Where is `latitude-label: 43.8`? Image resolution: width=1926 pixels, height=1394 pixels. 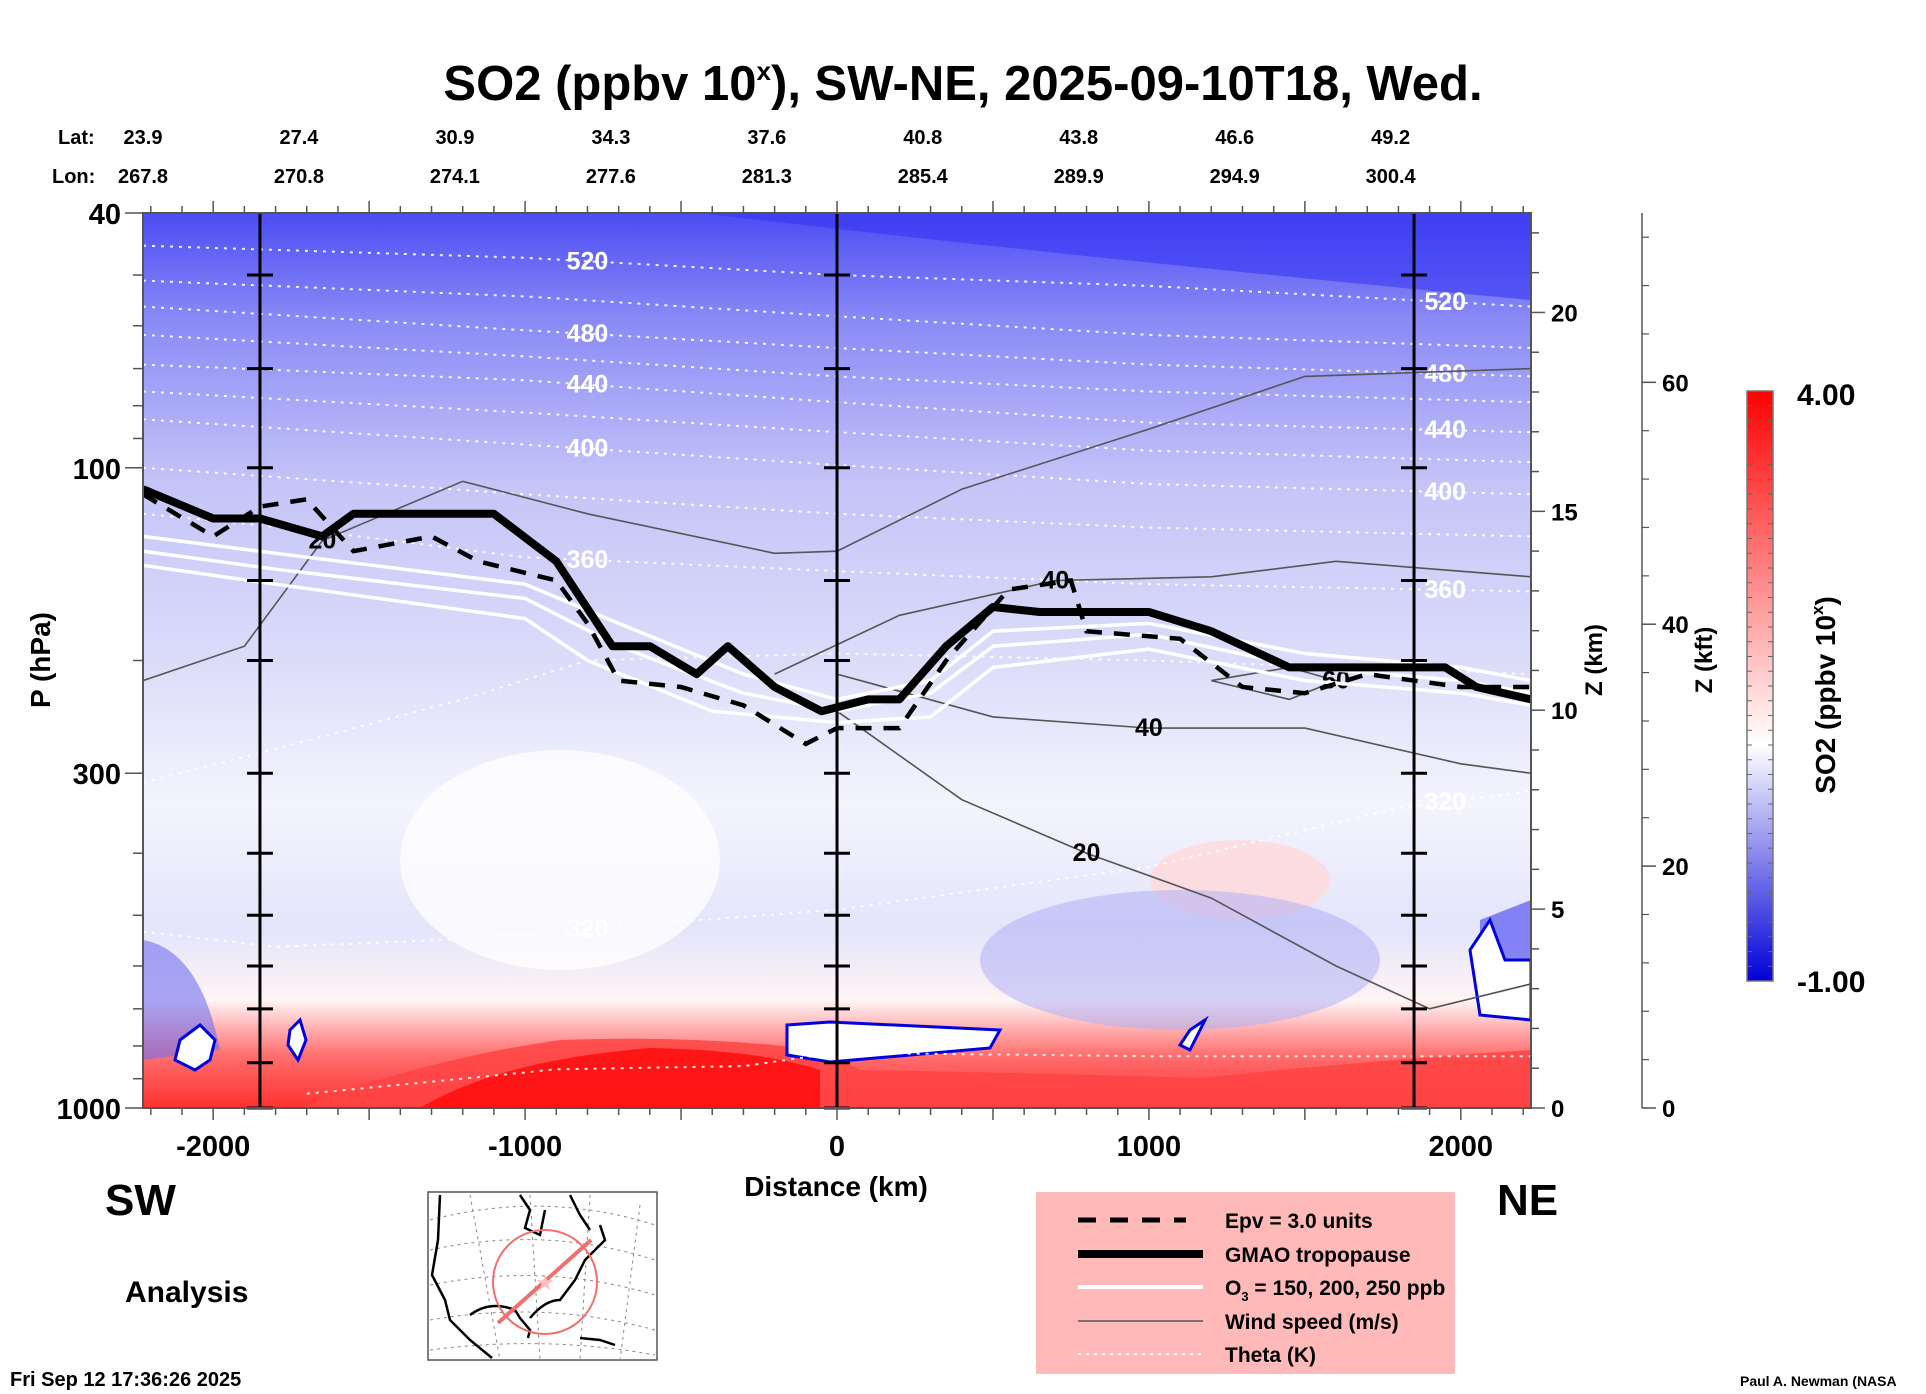 latitude-label: 43.8 is located at coordinates (1078, 138).